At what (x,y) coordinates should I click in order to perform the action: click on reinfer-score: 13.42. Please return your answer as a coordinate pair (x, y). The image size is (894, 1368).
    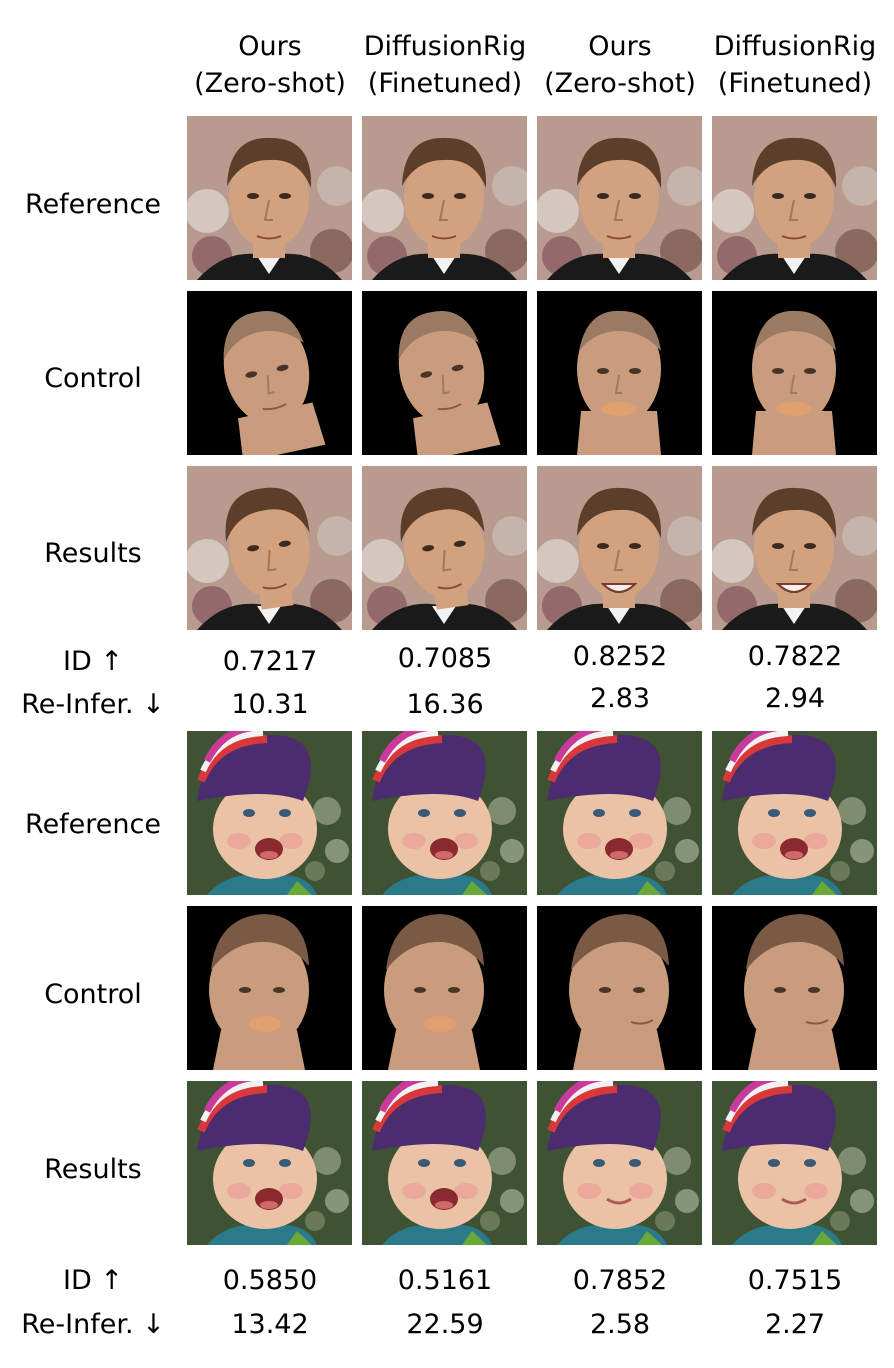
    Looking at the image, I should click on (270, 1324).